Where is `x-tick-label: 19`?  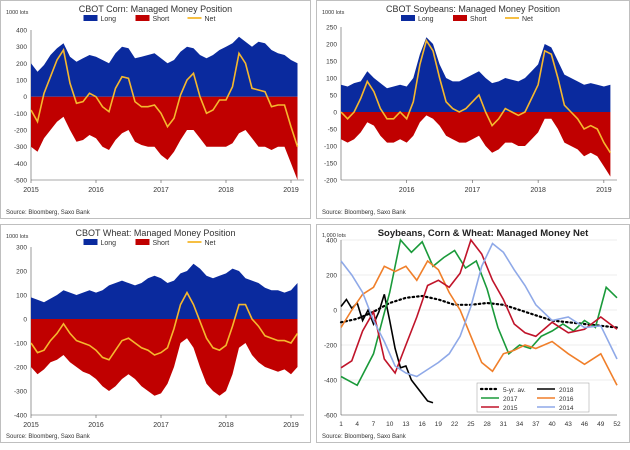
x-tick-label: 19 is located at coordinates (439, 424).